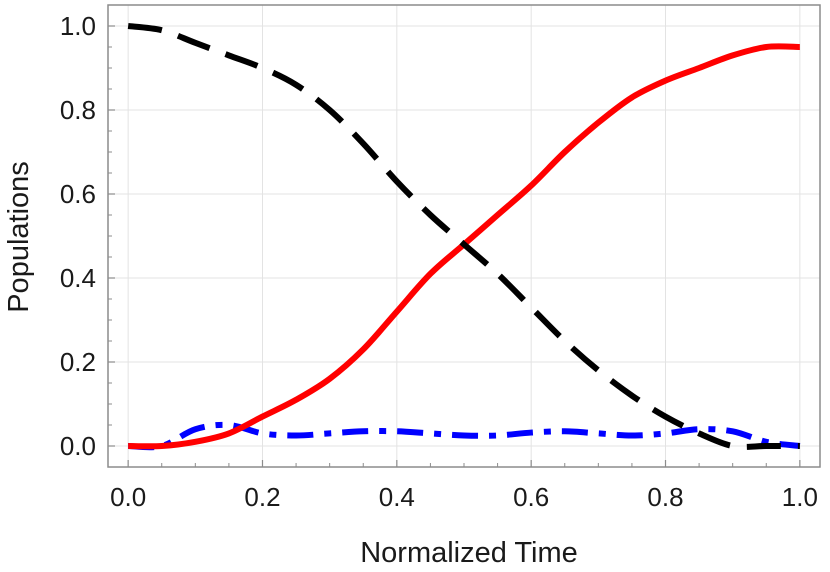 This screenshot has height=572, width=830. I want to click on x-tick-label: 0.4, so click(397, 497).